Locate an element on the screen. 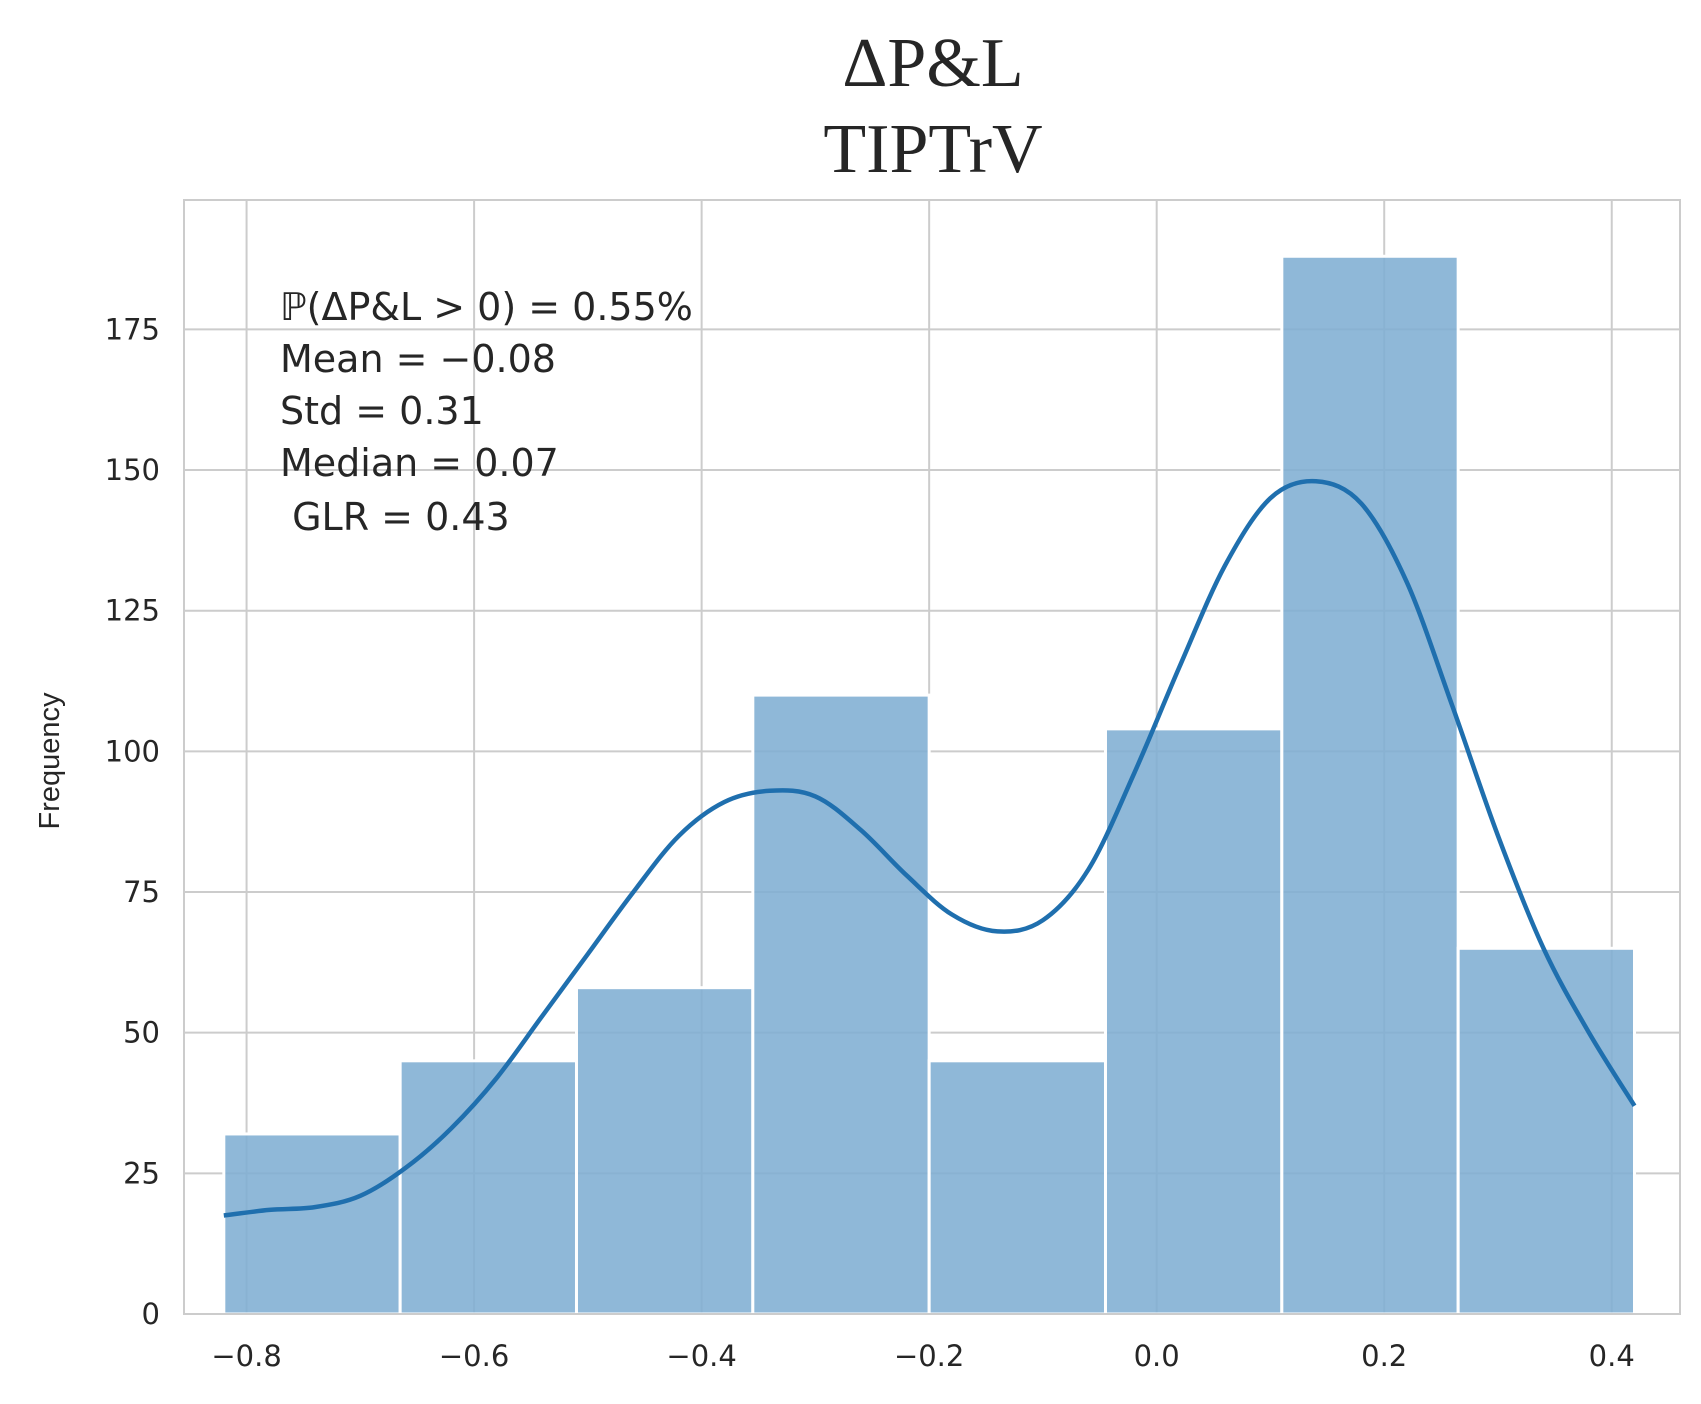 This screenshot has width=1701, height=1404. y-tick-label: 150 is located at coordinates (132, 470).